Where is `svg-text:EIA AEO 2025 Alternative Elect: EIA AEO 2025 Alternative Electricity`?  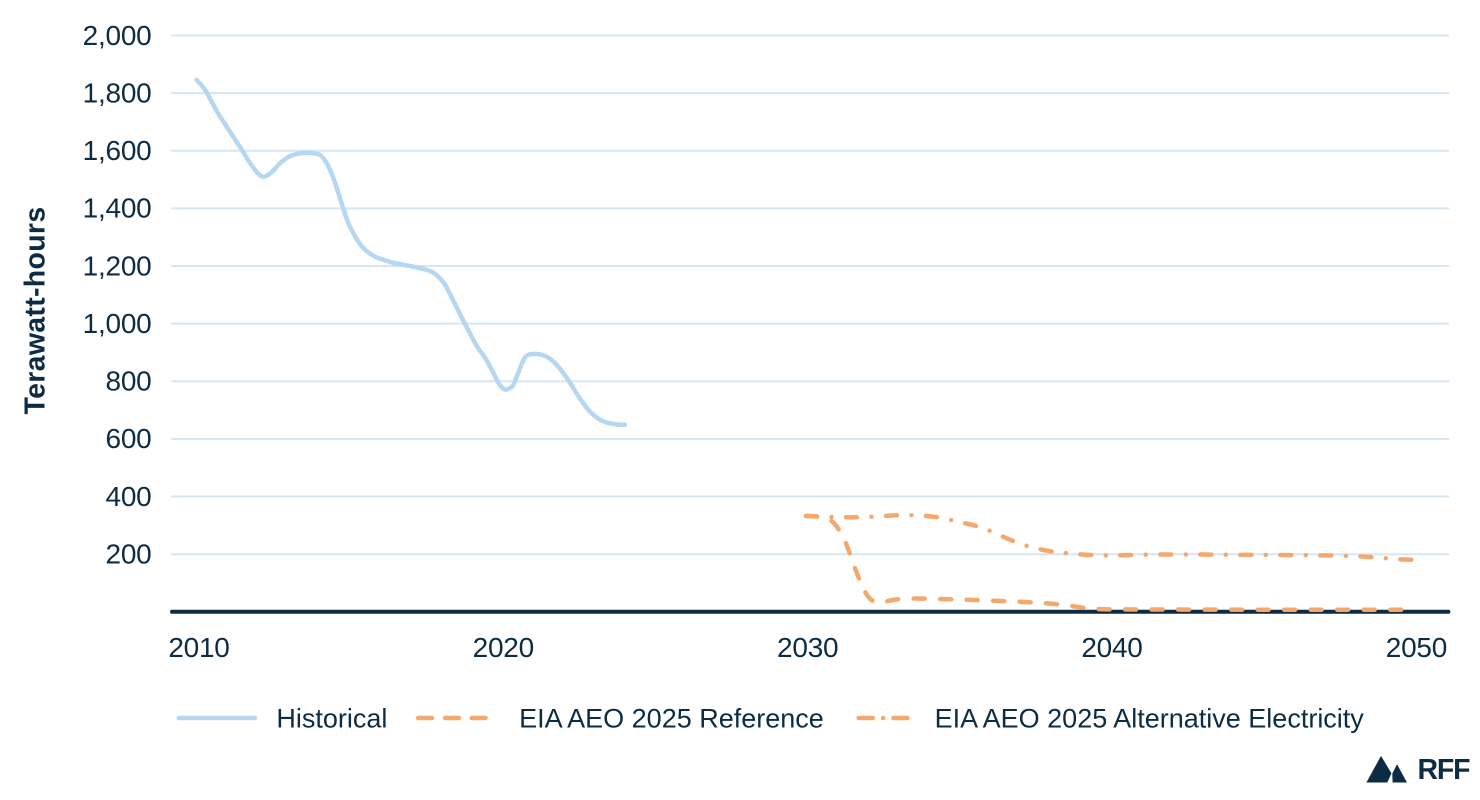
svg-text:EIA AEO 2025 Alternative Elect: EIA AEO 2025 Alternative Electricity is located at coordinates (1150, 719).